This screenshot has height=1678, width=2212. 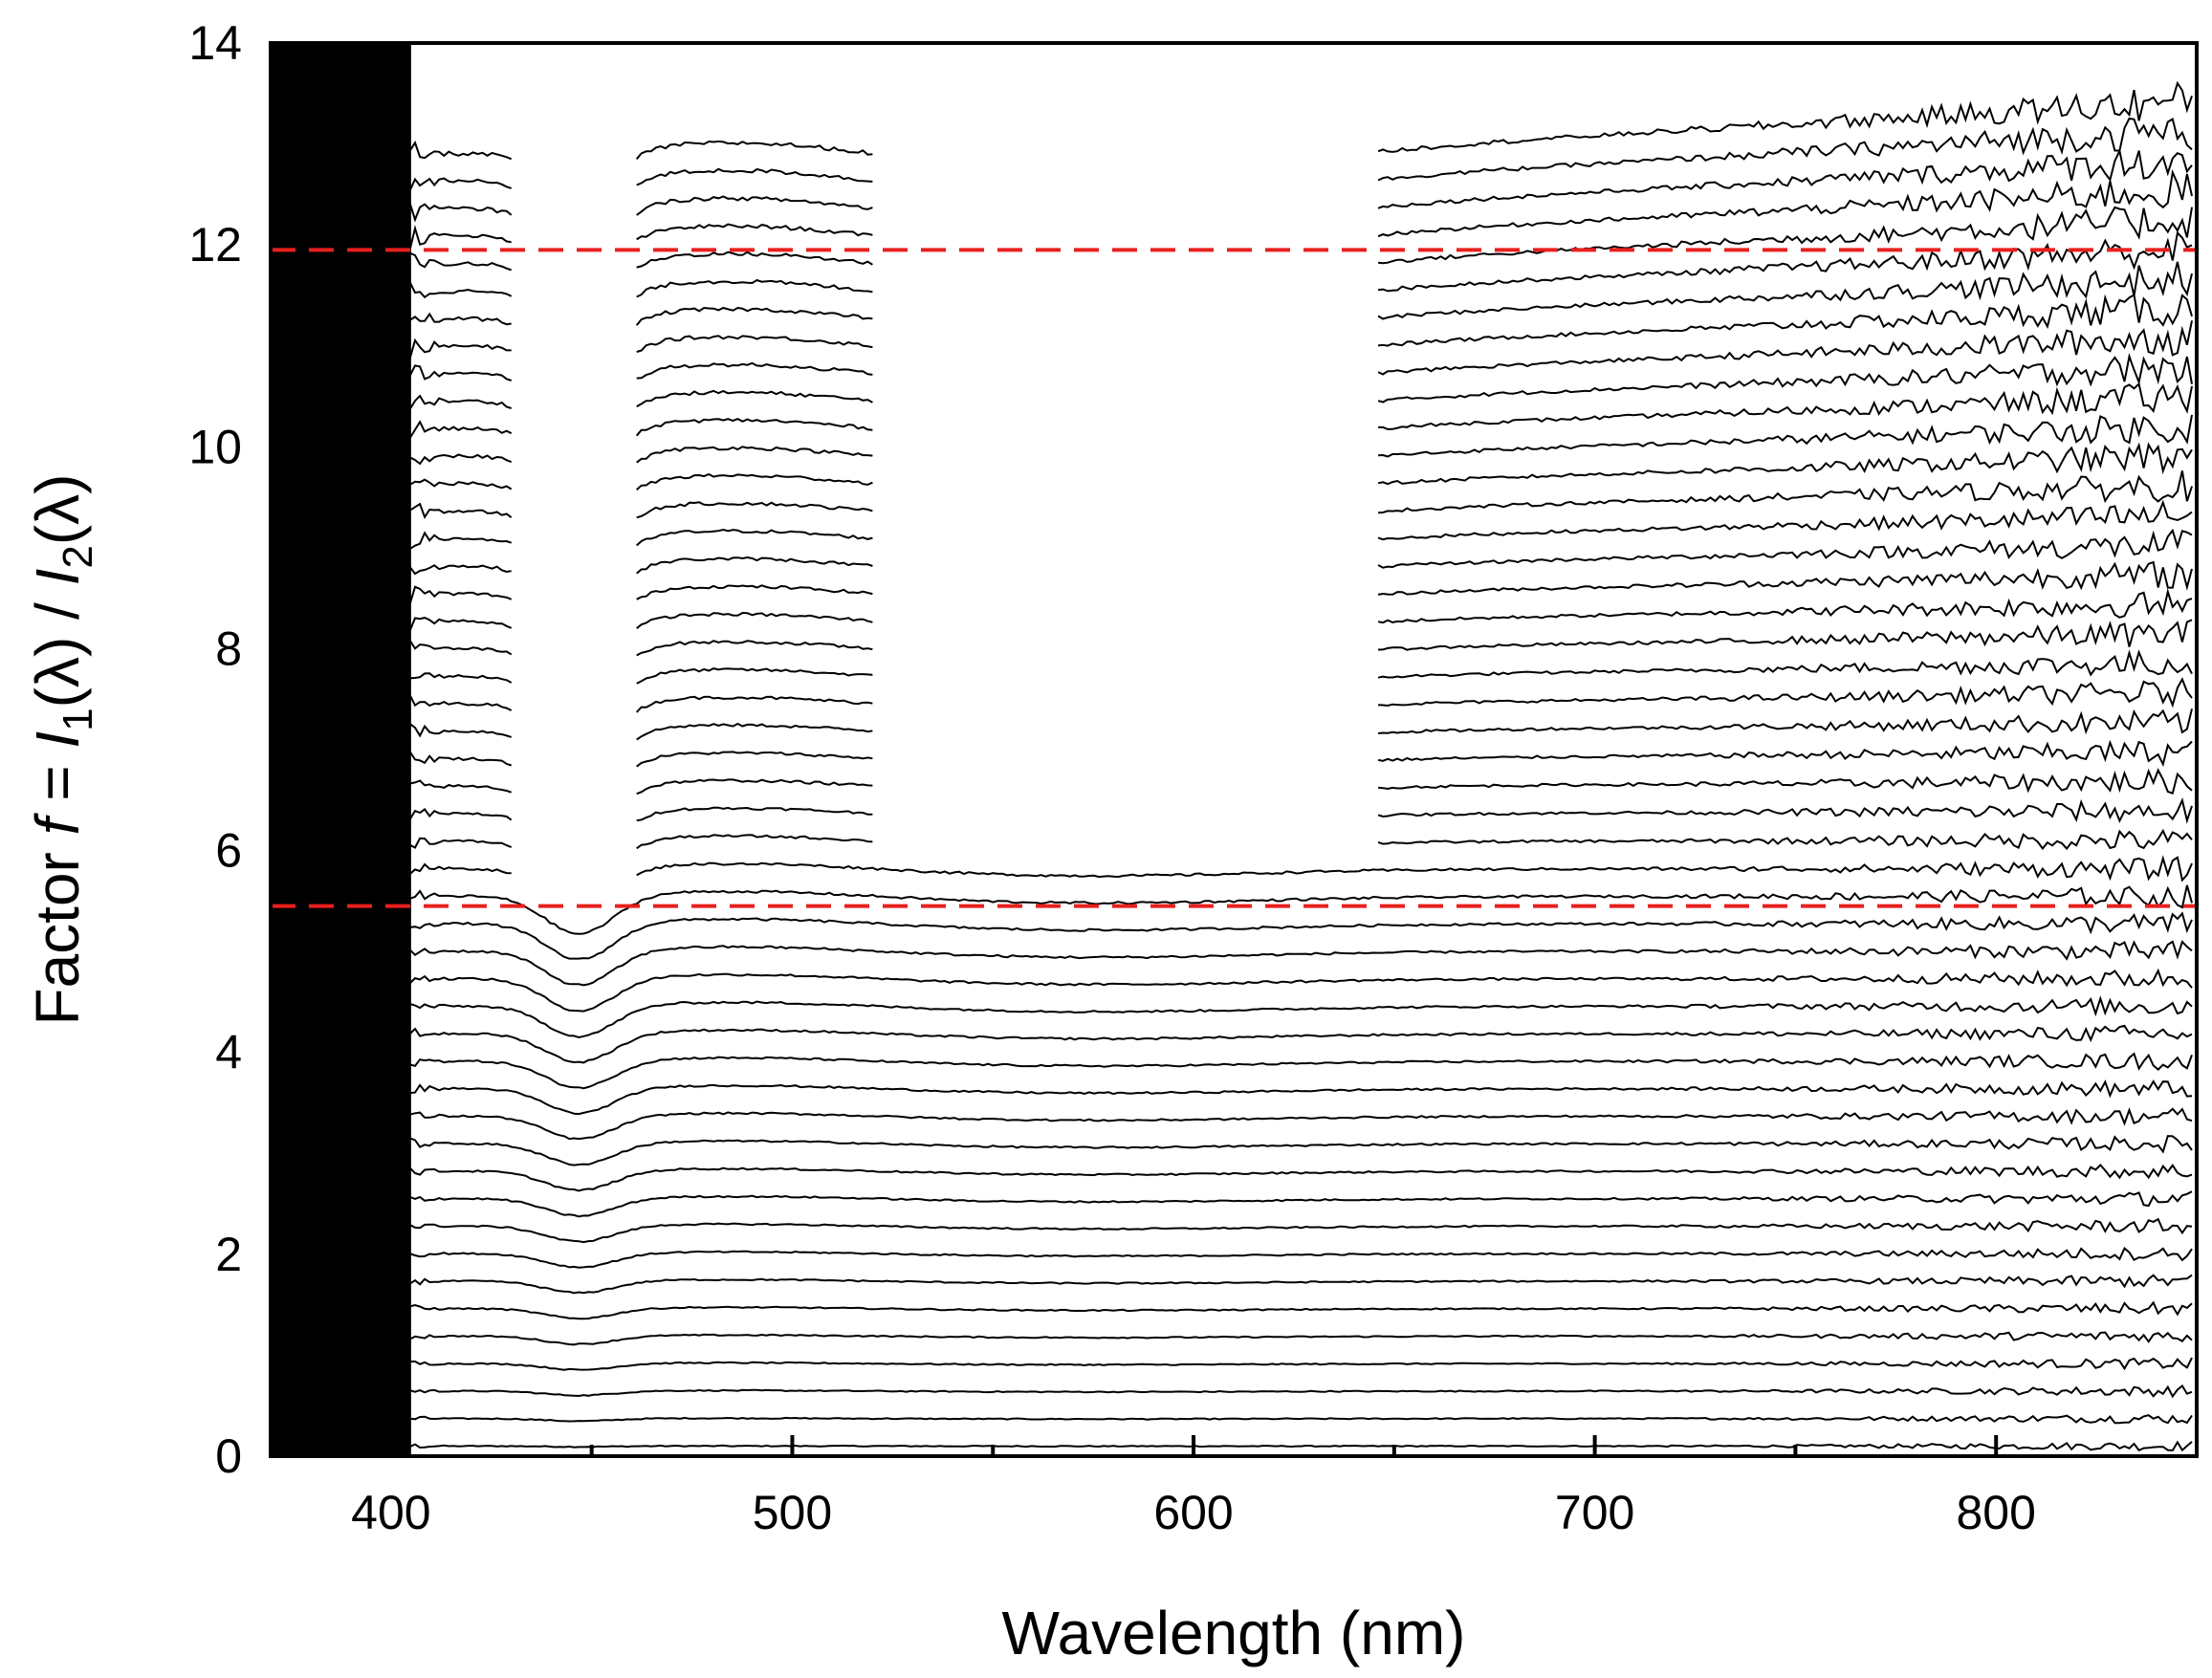 What do you see at coordinates (57, 740) in the screenshot?
I see `y-axis-title-num: I` at bounding box center [57, 740].